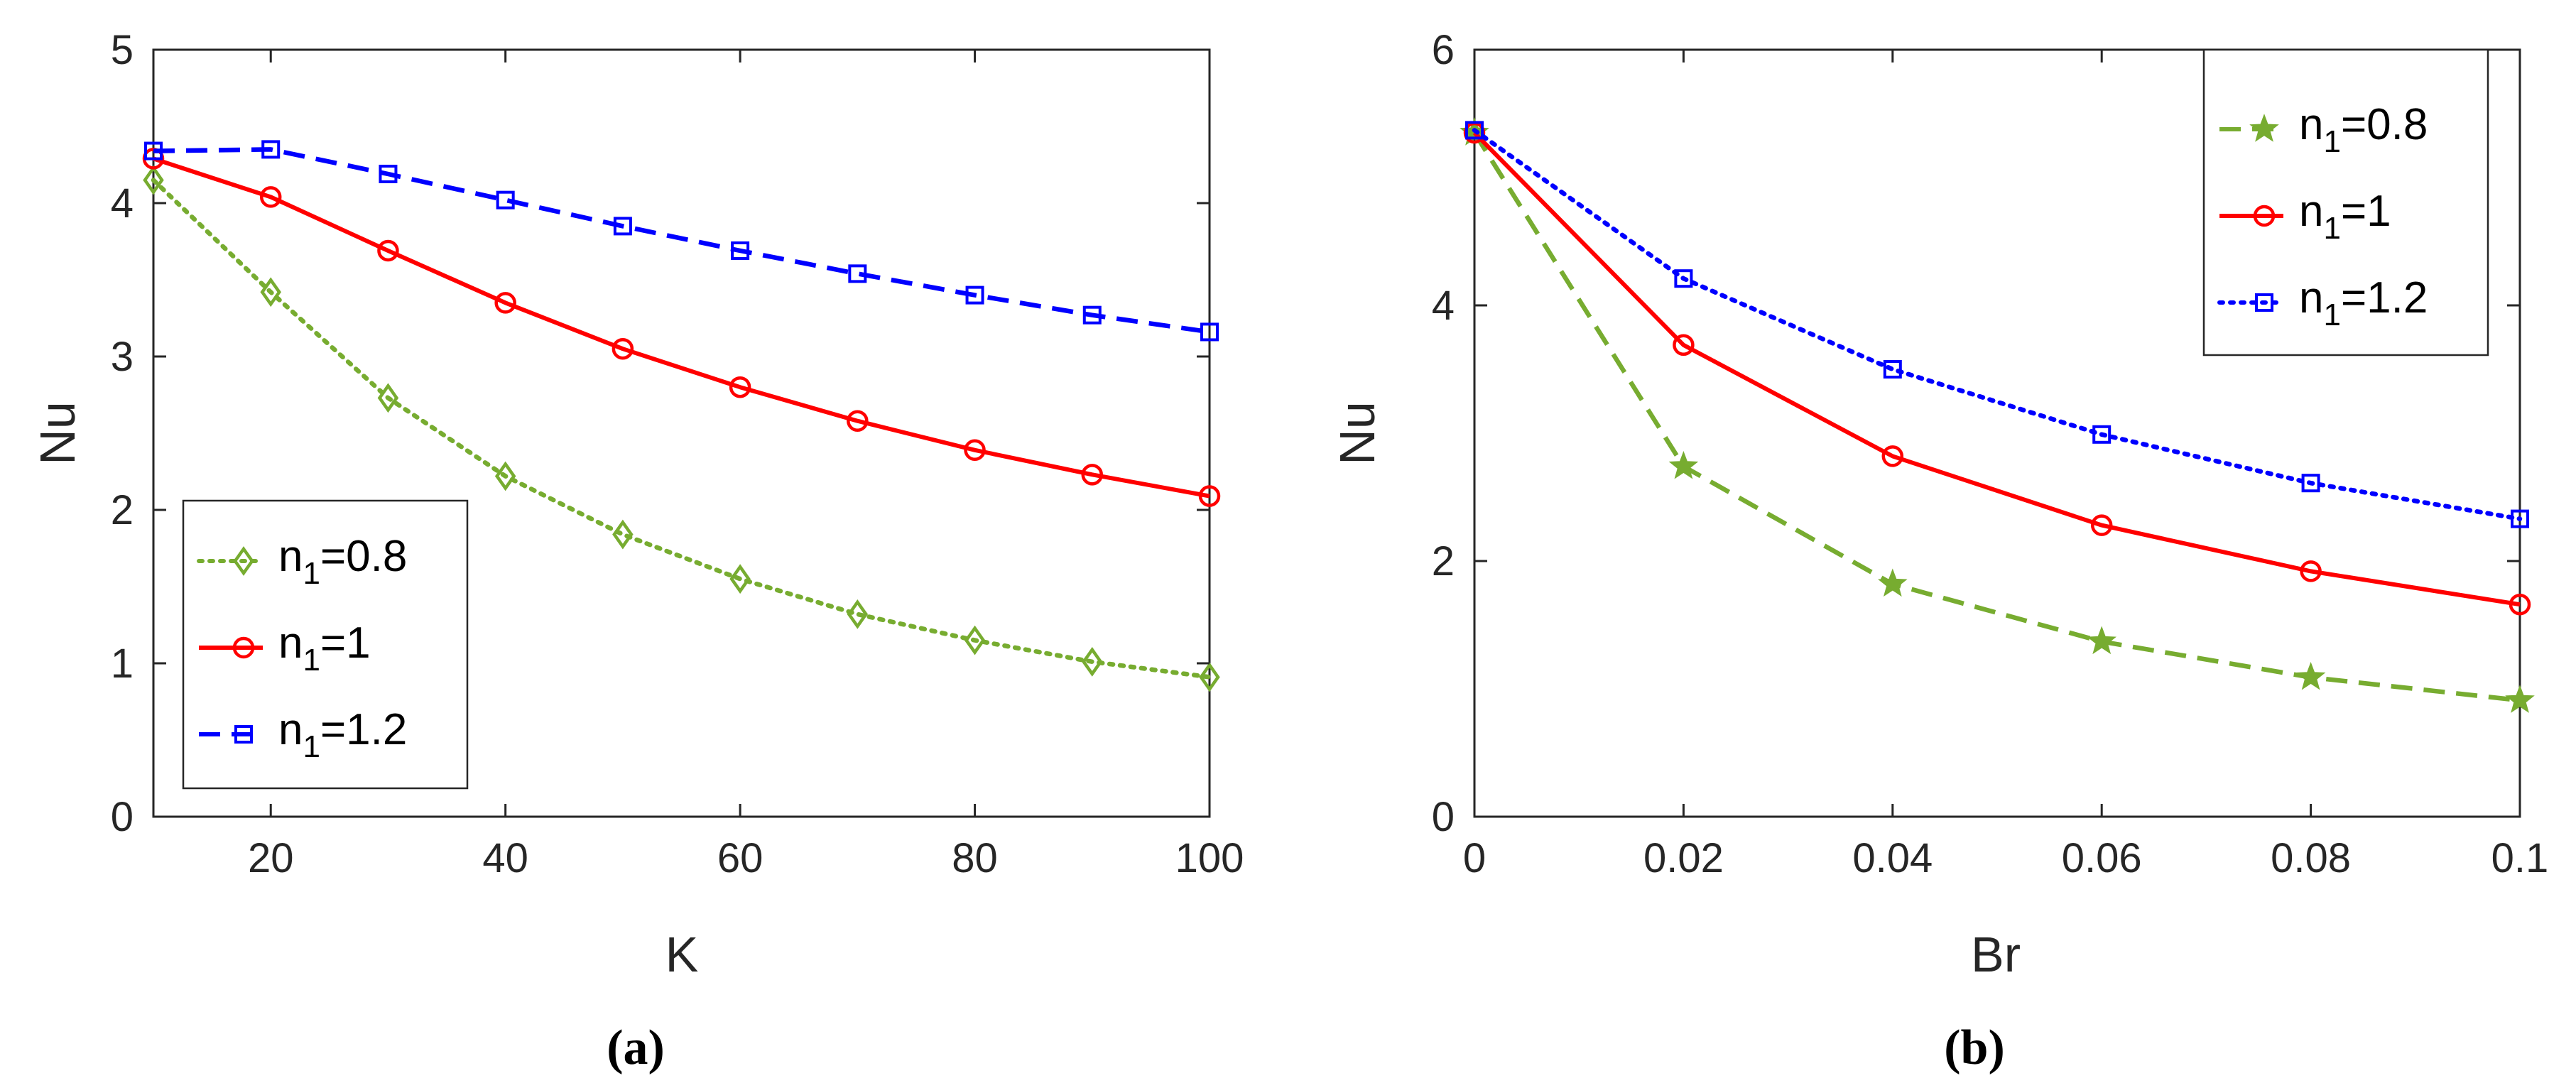 The width and height of the screenshot is (2576, 1083). What do you see at coordinates (2345, 217) in the screenshot?
I see `panel-b-legend-label: n1=1` at bounding box center [2345, 217].